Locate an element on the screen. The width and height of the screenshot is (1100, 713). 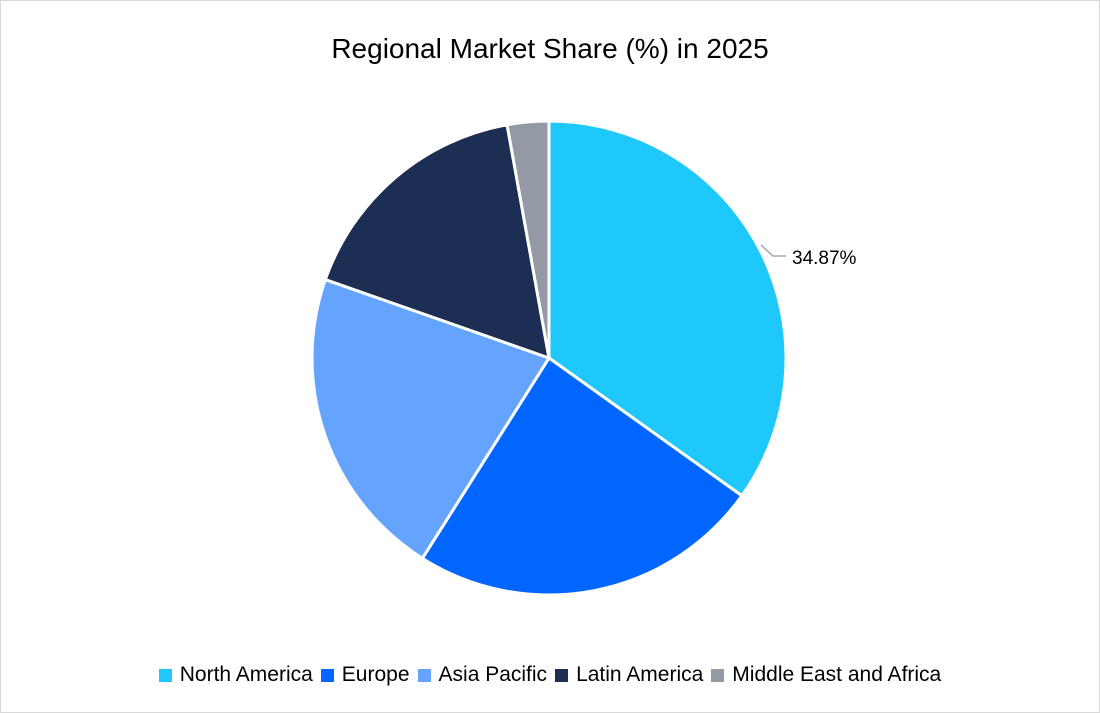
legend-item-asia-pacific: Asia Pacific is located at coordinates (482, 675).